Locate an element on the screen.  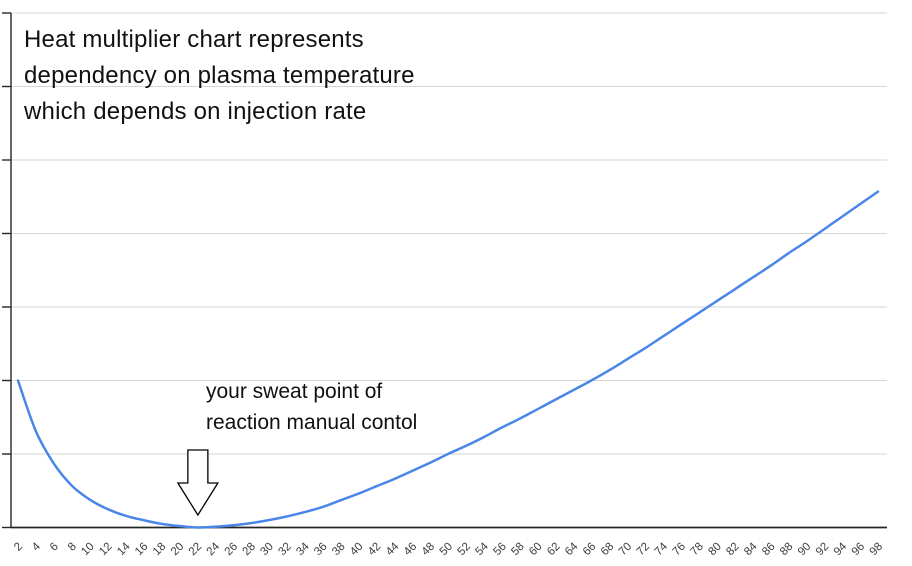
x-tick-label: 28 is located at coordinates (250, 550).